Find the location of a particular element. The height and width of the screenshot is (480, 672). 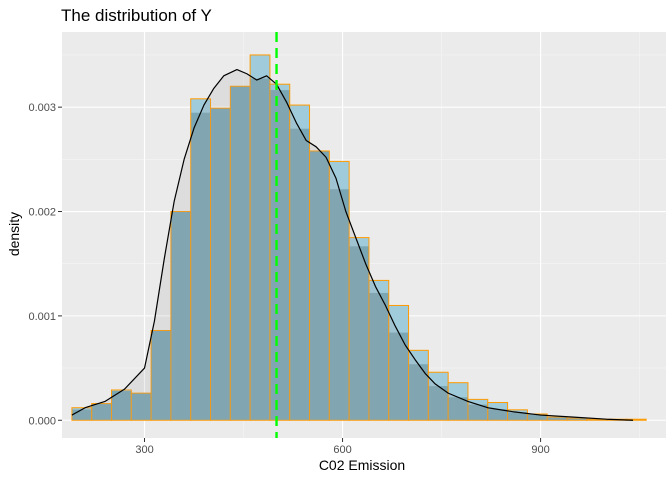

x-tick-label: 900 is located at coordinates (540, 450).